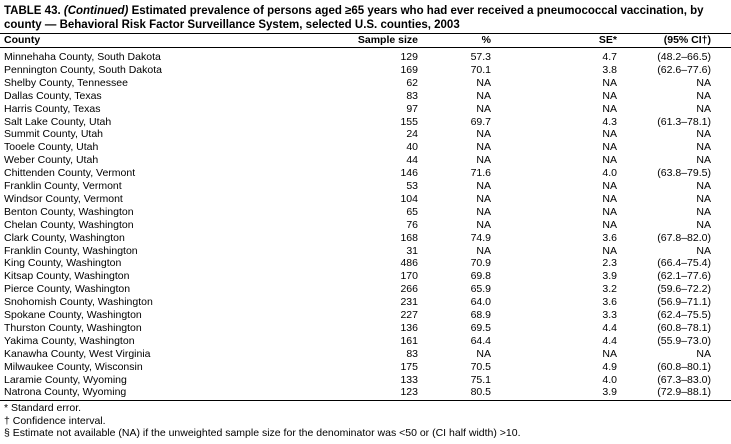 The height and width of the screenshot is (444, 731). I want to click on cell: 70.9, so click(480, 263).